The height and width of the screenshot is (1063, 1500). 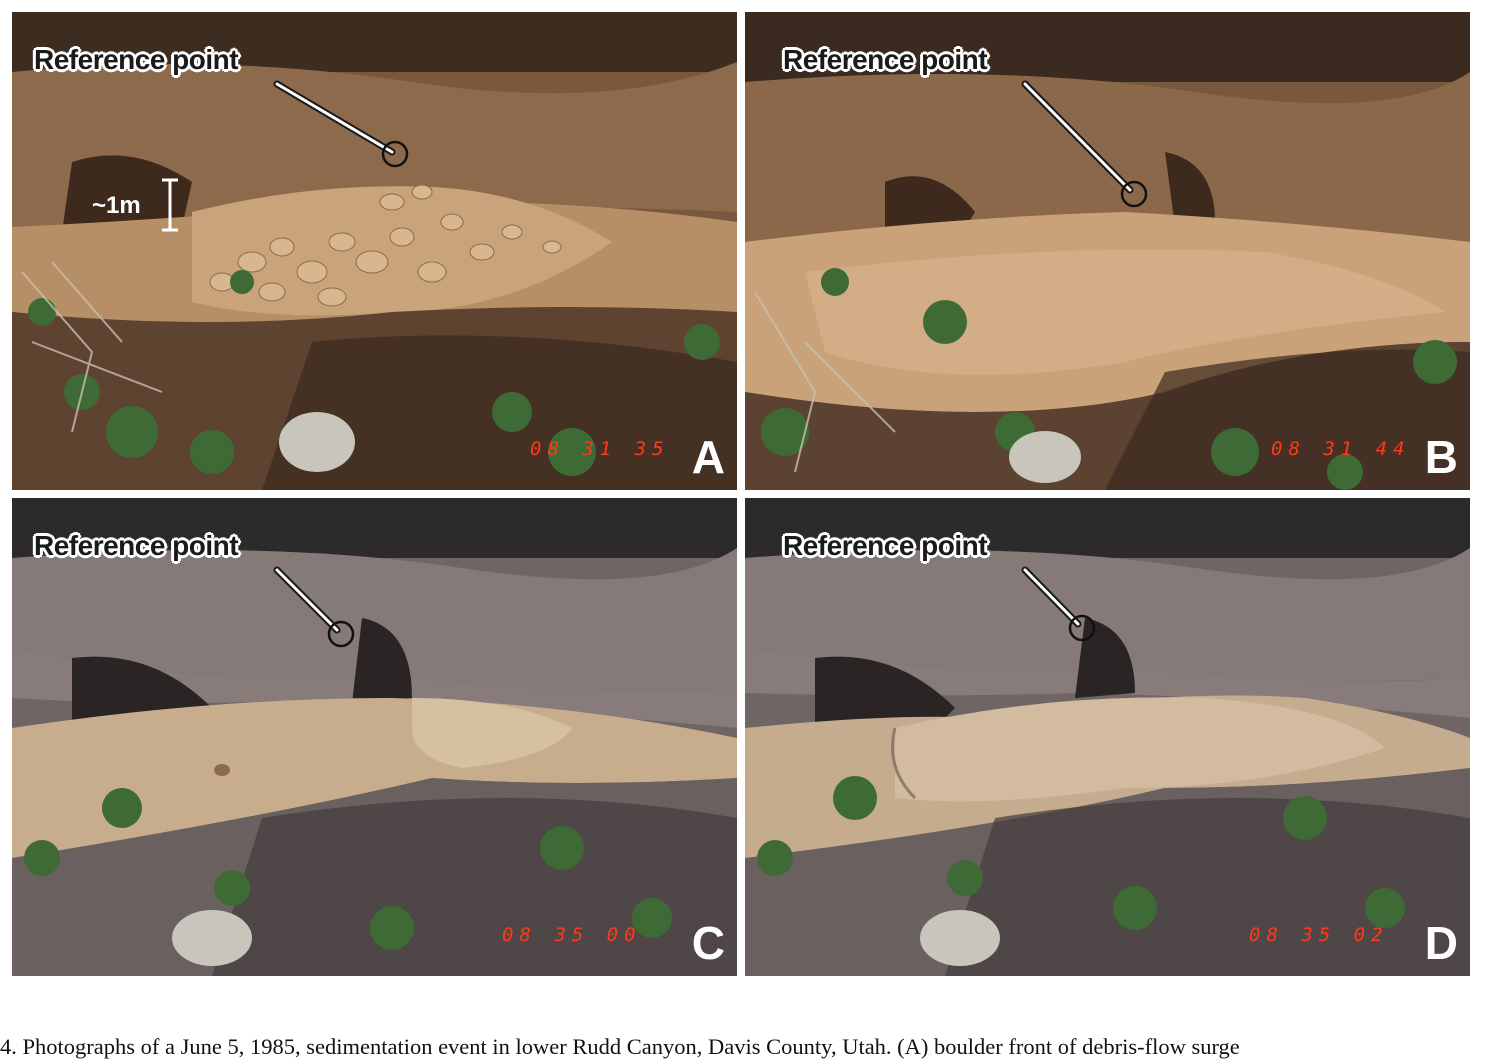 What do you see at coordinates (1319, 935) in the screenshot?
I see `timestamp: 08 35 02` at bounding box center [1319, 935].